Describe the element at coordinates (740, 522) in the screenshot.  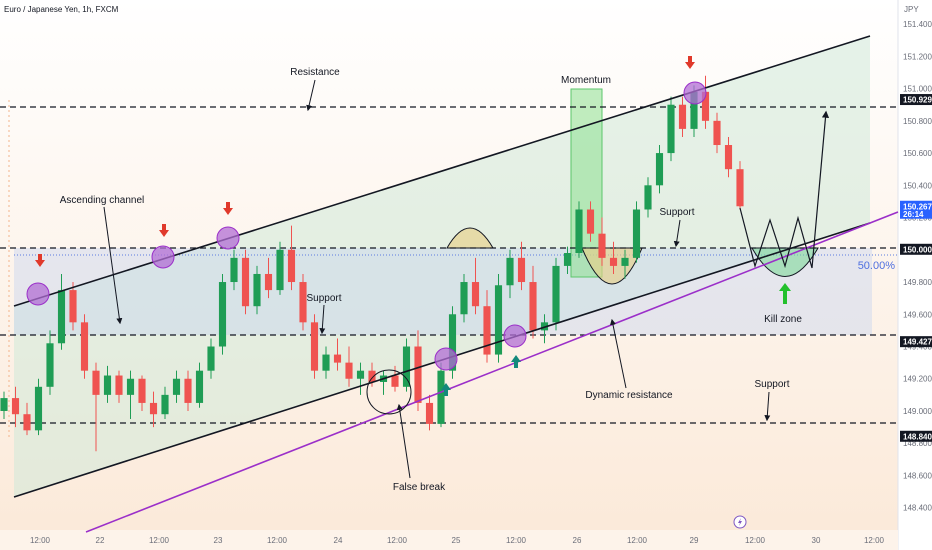
I see `lightning-icon` at that location.